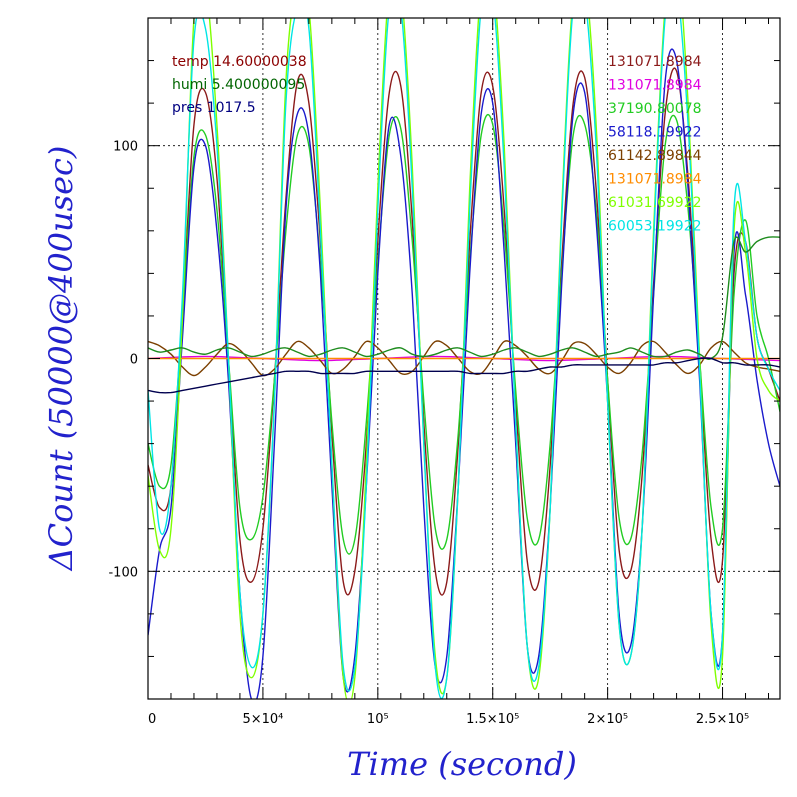  Describe the element at coordinates (125, 147) in the screenshot. I see `y-tick-label: 100` at that location.